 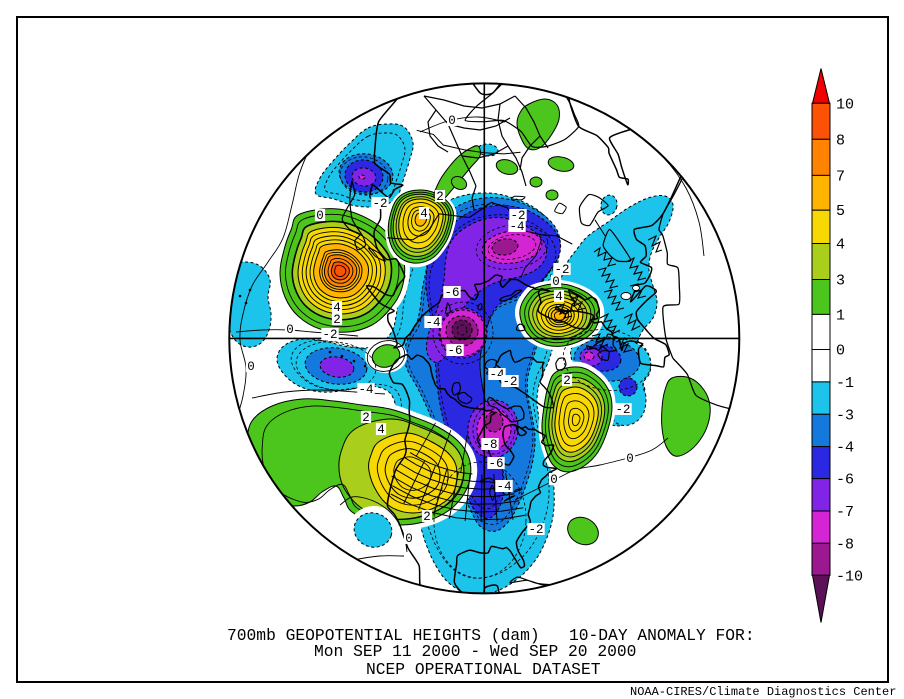 I want to click on svg-text: -10, so click(x=849, y=576).